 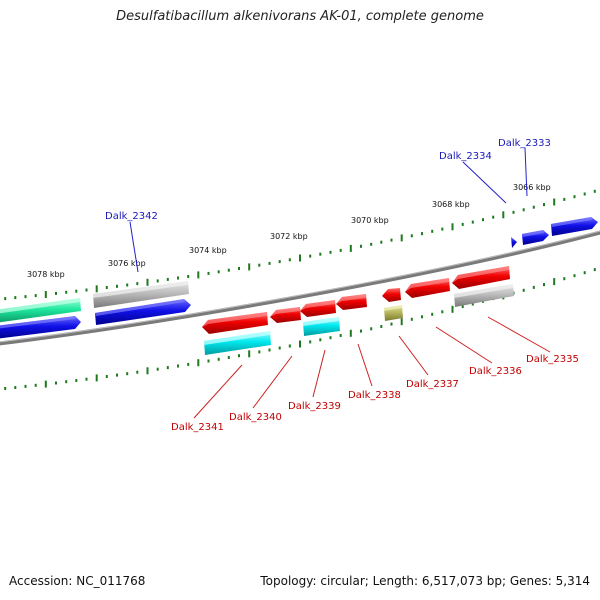 I want to click on gene-label-dalk-2342: Dalk_2342, so click(x=131, y=216).